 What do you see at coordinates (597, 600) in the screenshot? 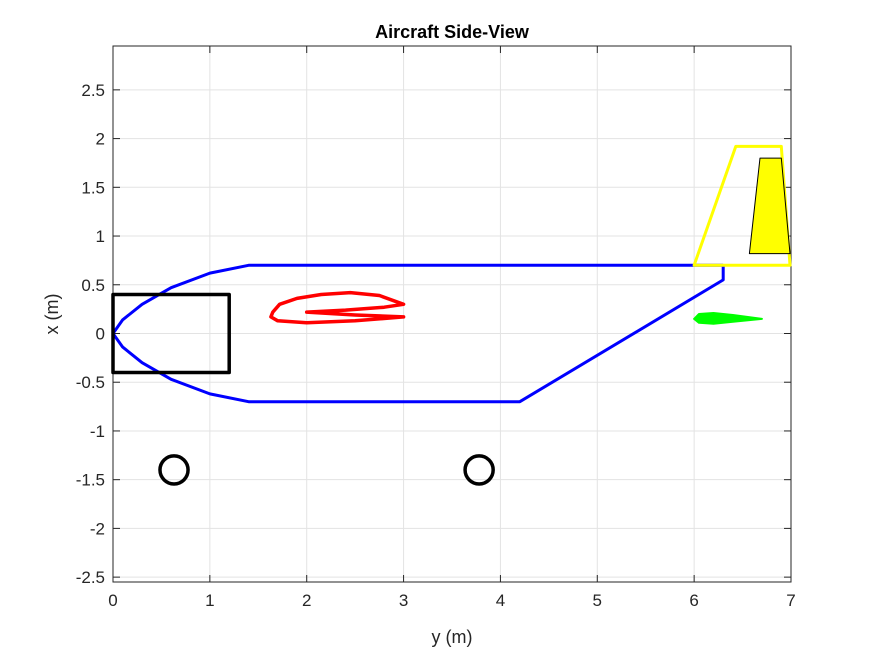
I see `x-tick-label: 5` at bounding box center [597, 600].